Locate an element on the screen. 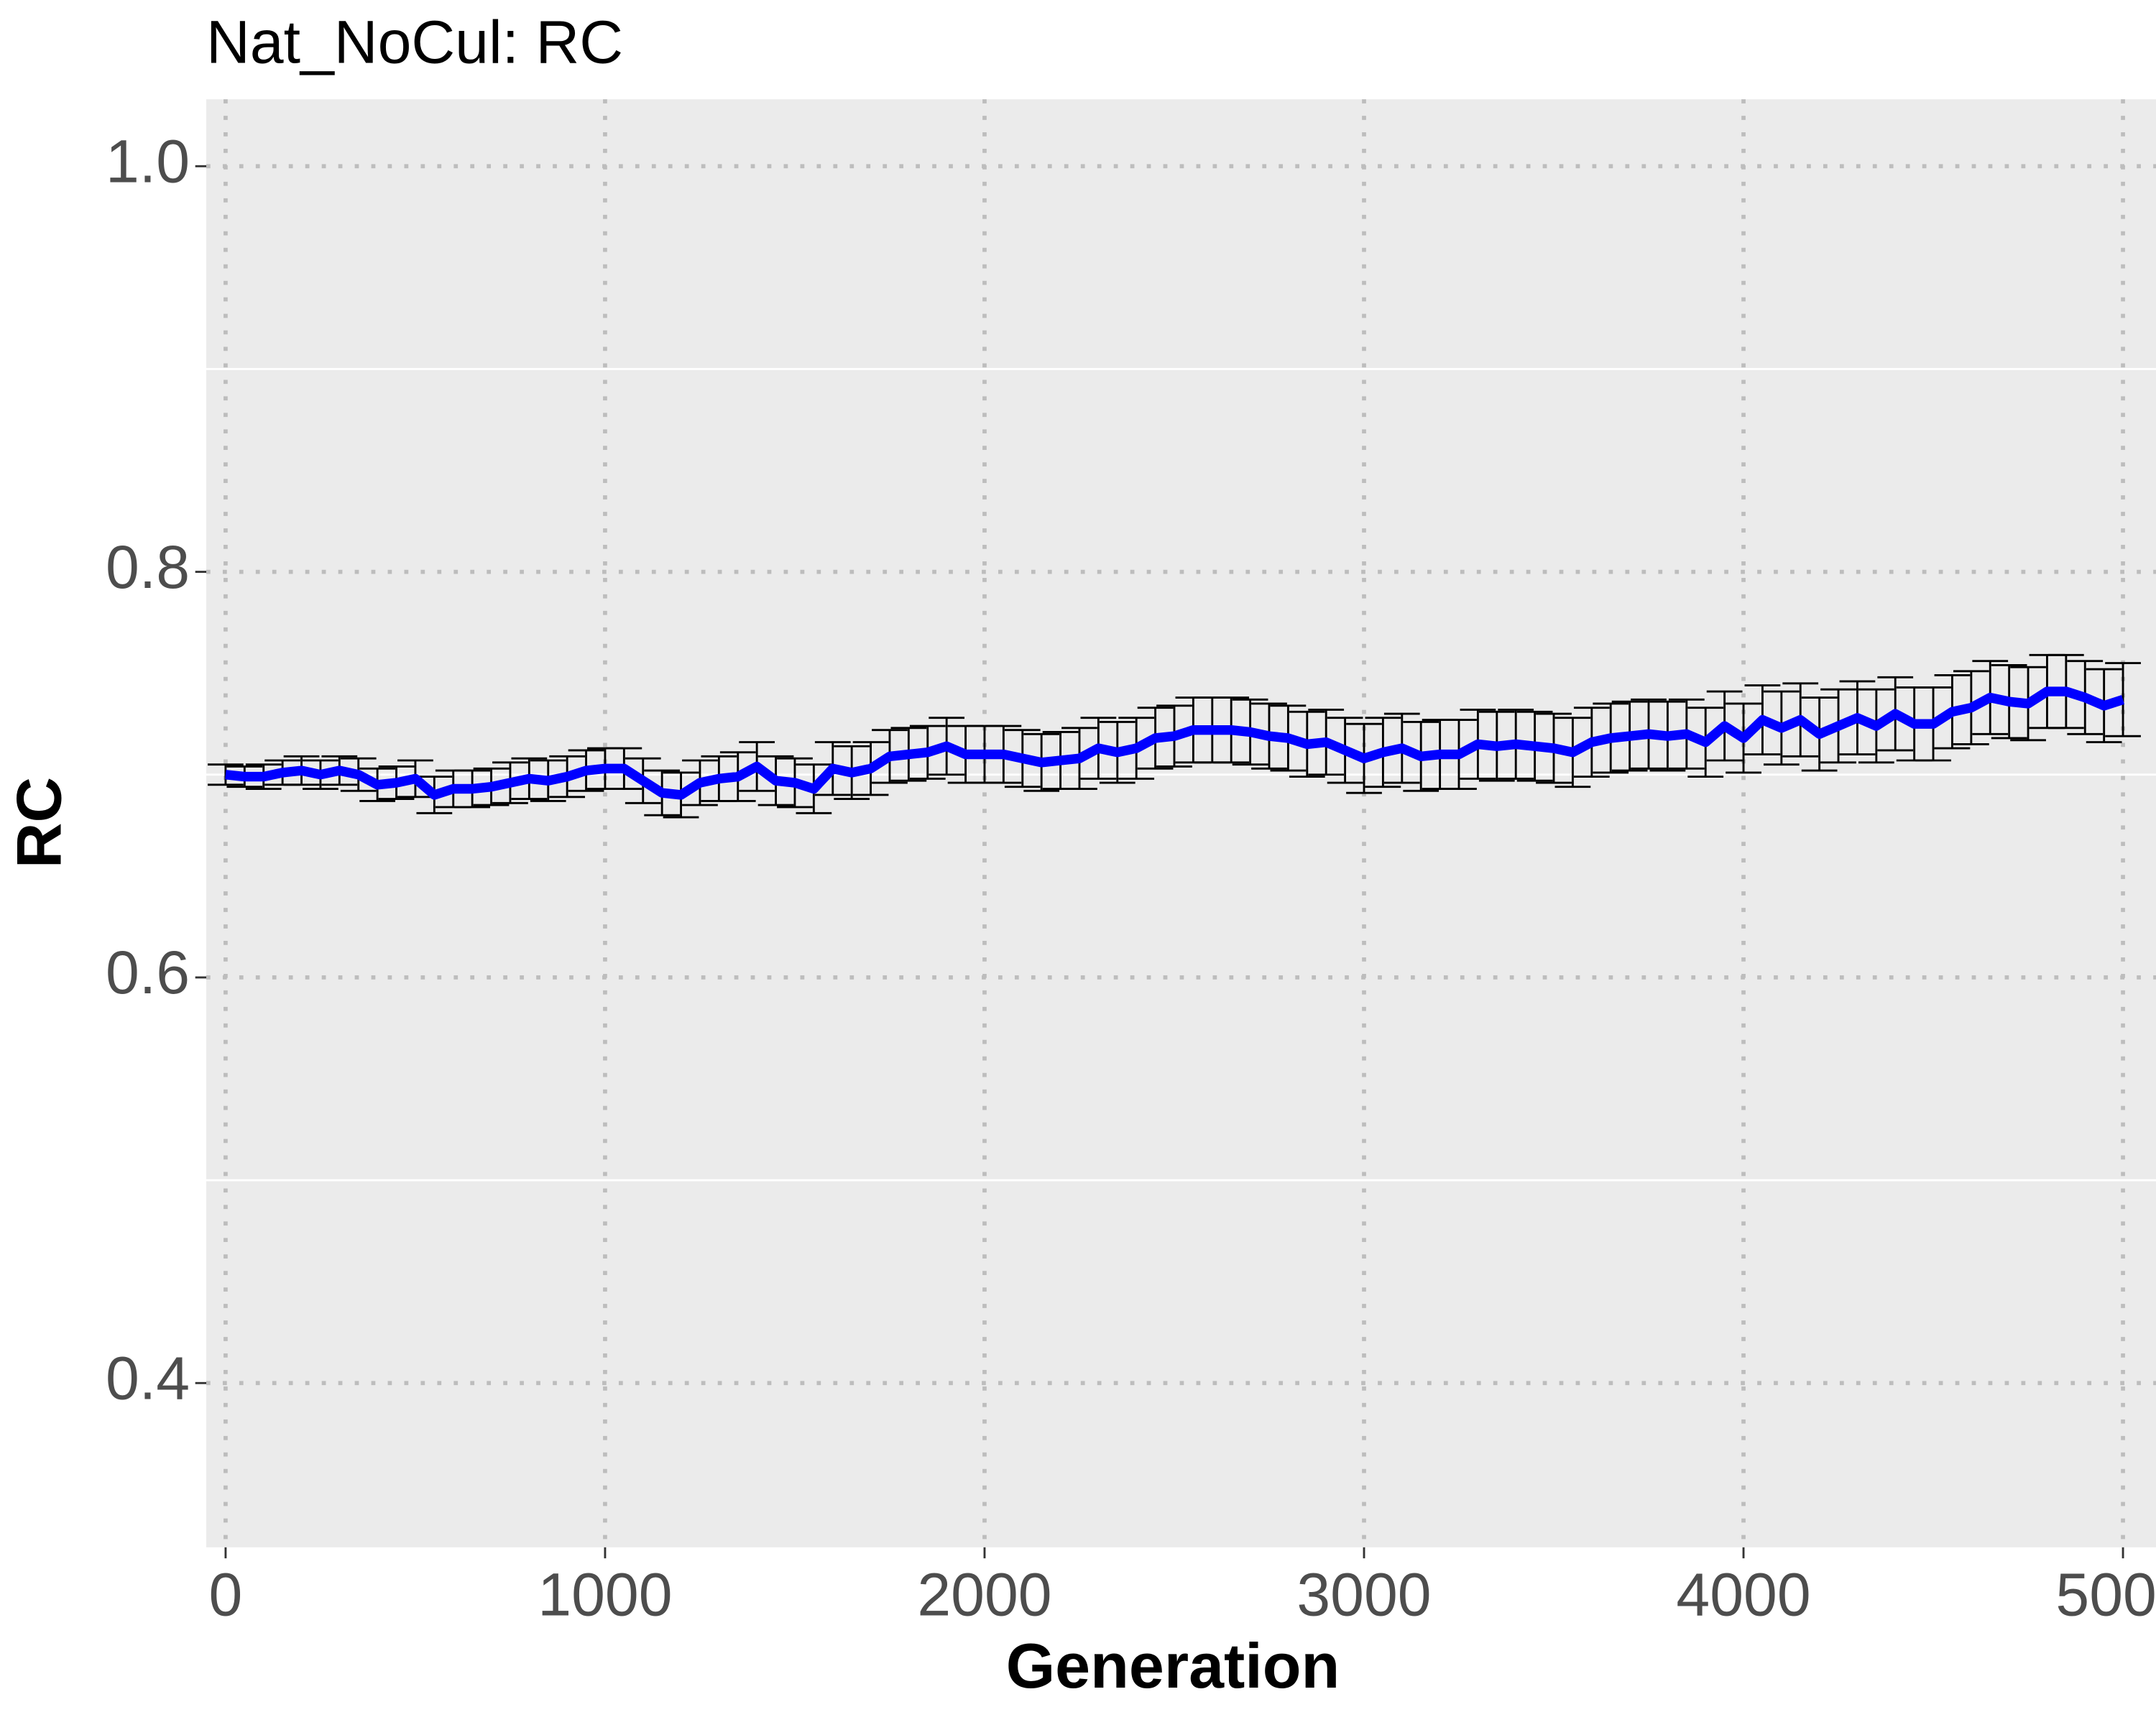 The width and height of the screenshot is (2156, 1725). x-tick-label: 3000 is located at coordinates (1363, 1595).